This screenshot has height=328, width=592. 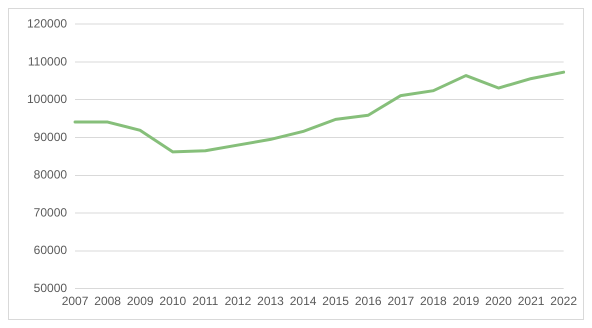 I want to click on x-tick-label: 2011, so click(x=205, y=301).